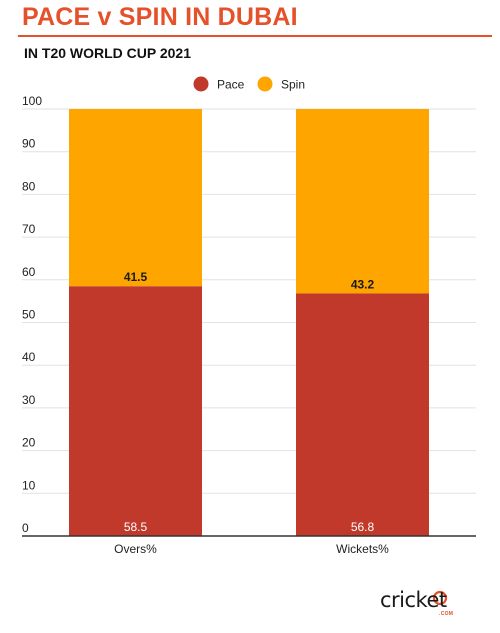 The width and height of the screenshot is (500, 633). What do you see at coordinates (293, 85) in the screenshot?
I see `legend-label: Spin` at bounding box center [293, 85].